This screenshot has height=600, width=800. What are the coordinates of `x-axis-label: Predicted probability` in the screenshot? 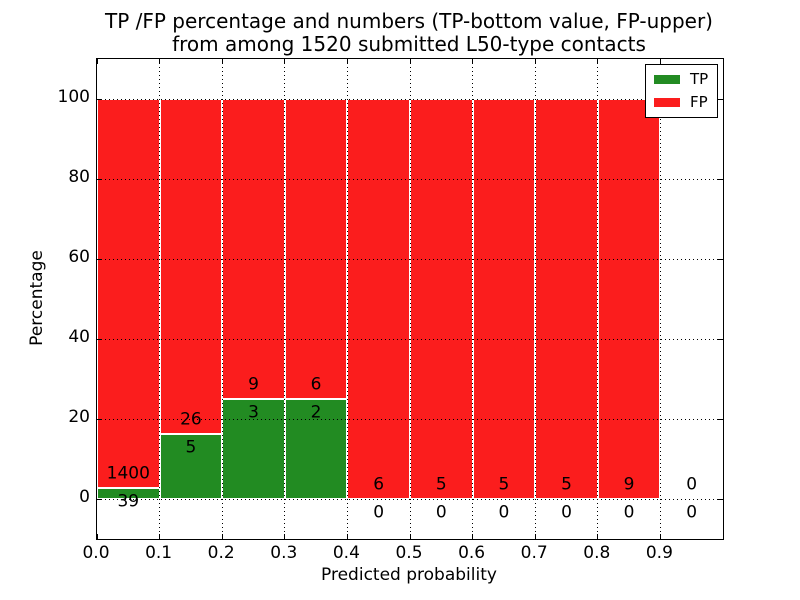 It's located at (409, 575).